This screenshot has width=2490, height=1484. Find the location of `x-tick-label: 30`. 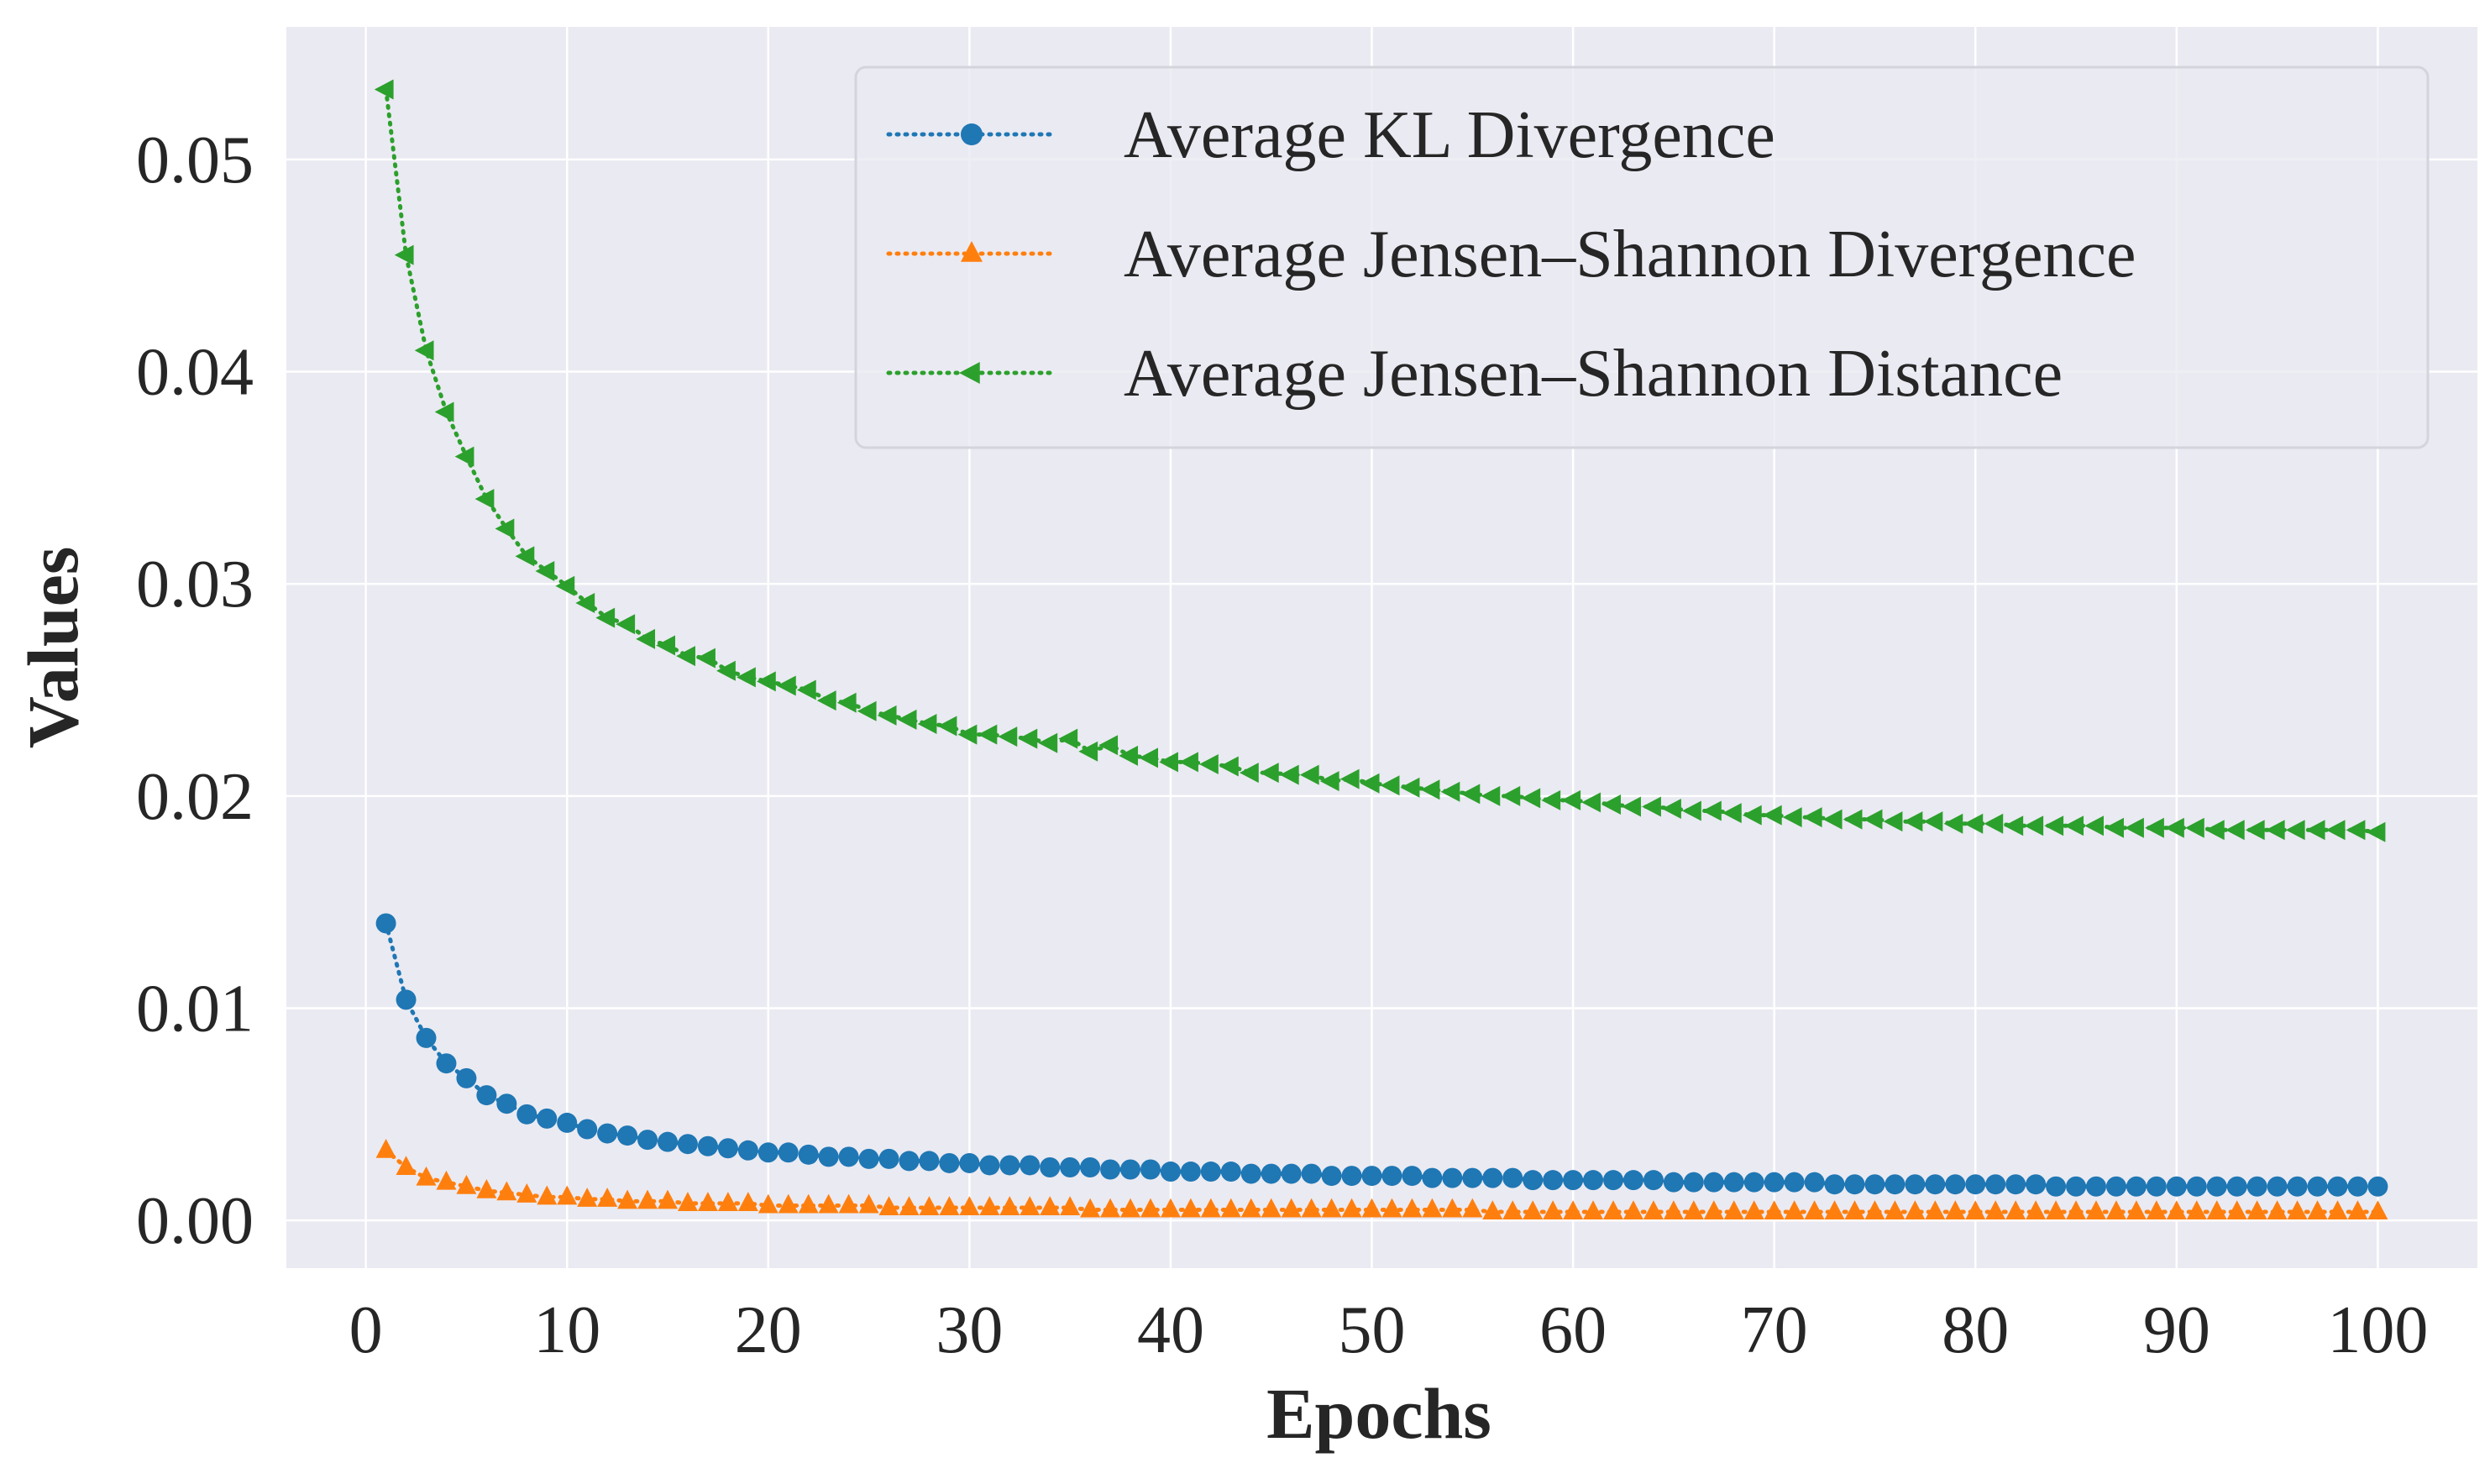

x-tick-label: 30 is located at coordinates (969, 1330).